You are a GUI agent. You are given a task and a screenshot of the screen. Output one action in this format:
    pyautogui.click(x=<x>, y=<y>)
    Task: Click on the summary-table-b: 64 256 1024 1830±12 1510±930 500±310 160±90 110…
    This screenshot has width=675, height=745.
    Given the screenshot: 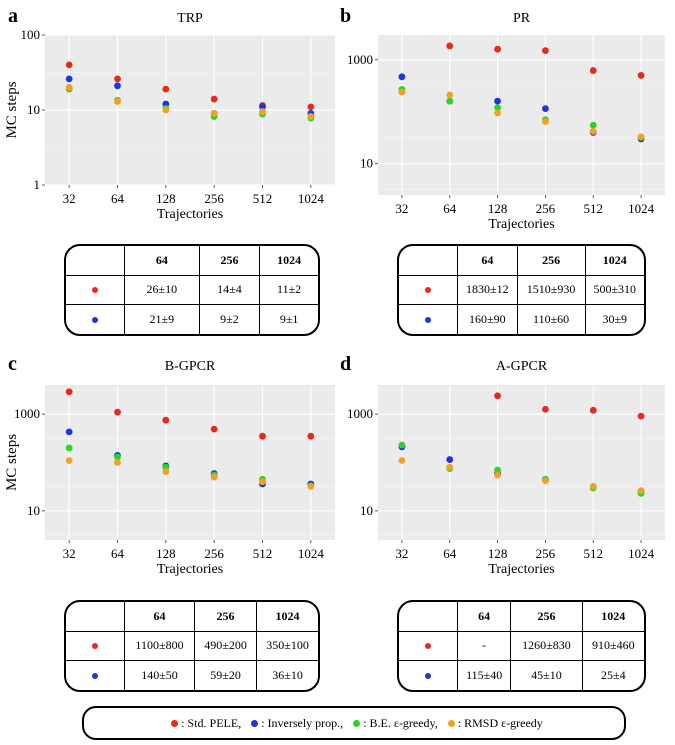 What is the action you would take?
    pyautogui.click(x=521, y=290)
    